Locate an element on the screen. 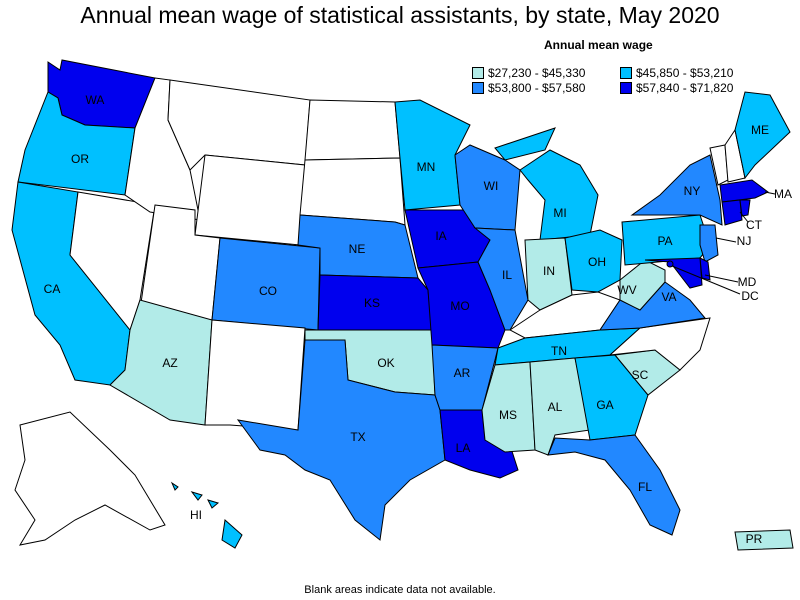 The image size is (800, 600). state-sd is located at coordinates (352, 191).